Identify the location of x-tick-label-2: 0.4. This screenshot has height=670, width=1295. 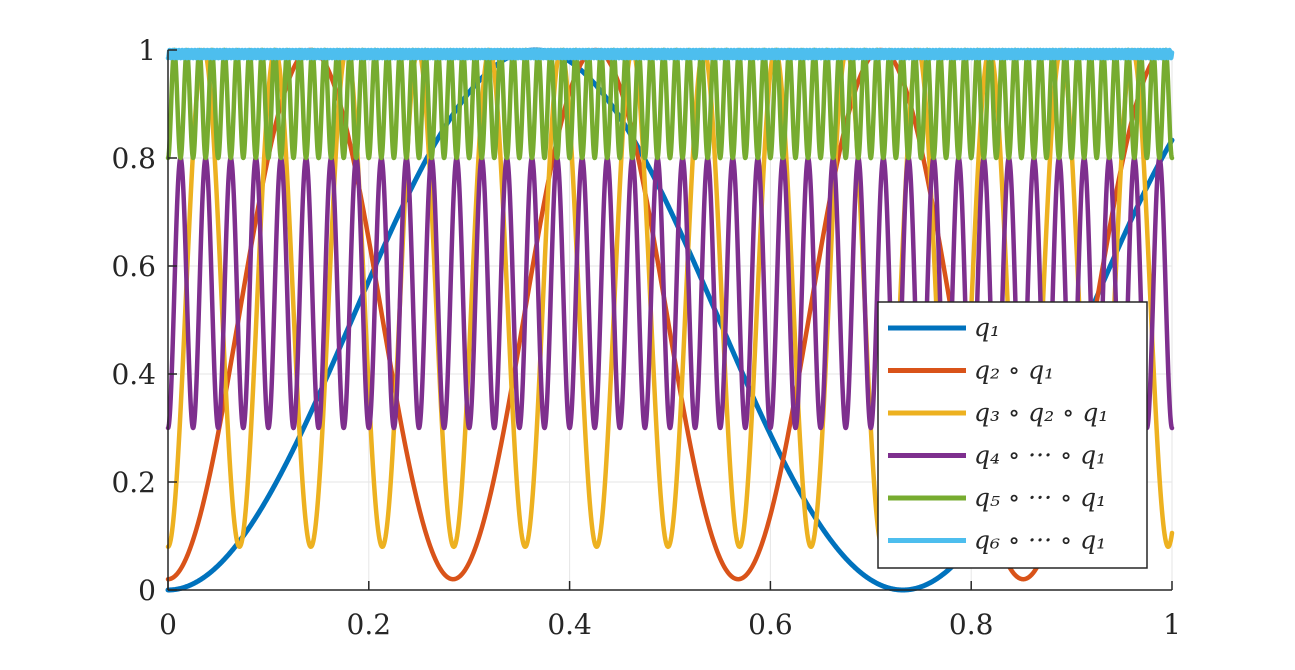
(569, 624).